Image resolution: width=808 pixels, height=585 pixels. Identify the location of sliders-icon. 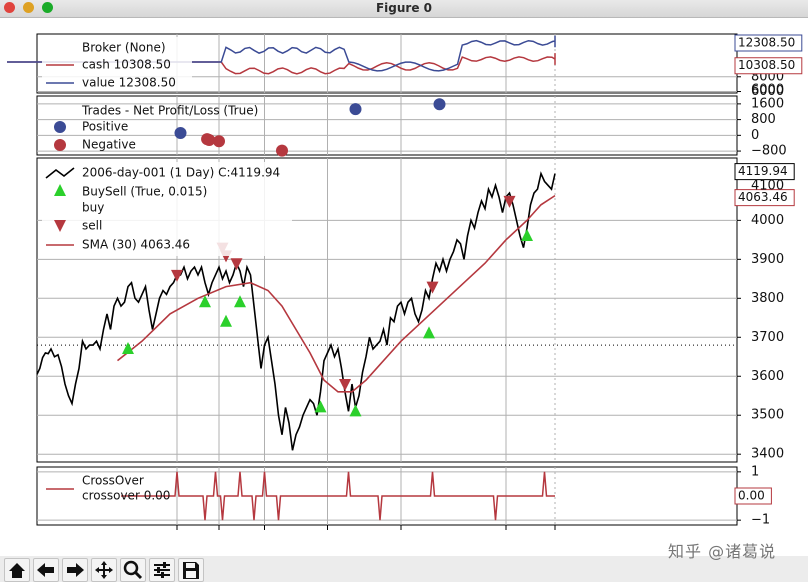
(162, 570).